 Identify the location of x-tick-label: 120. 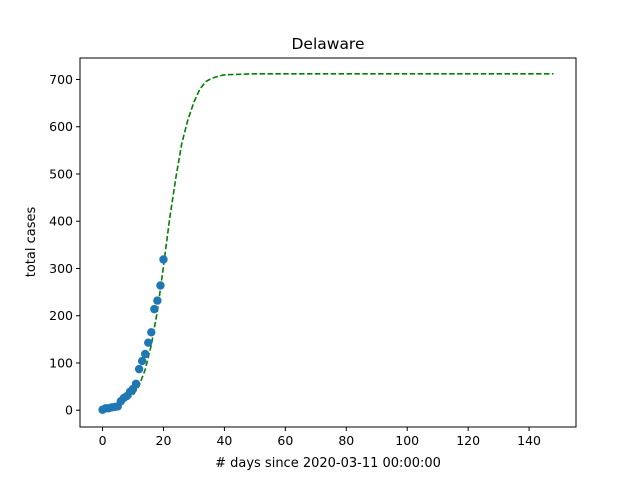
(468, 440).